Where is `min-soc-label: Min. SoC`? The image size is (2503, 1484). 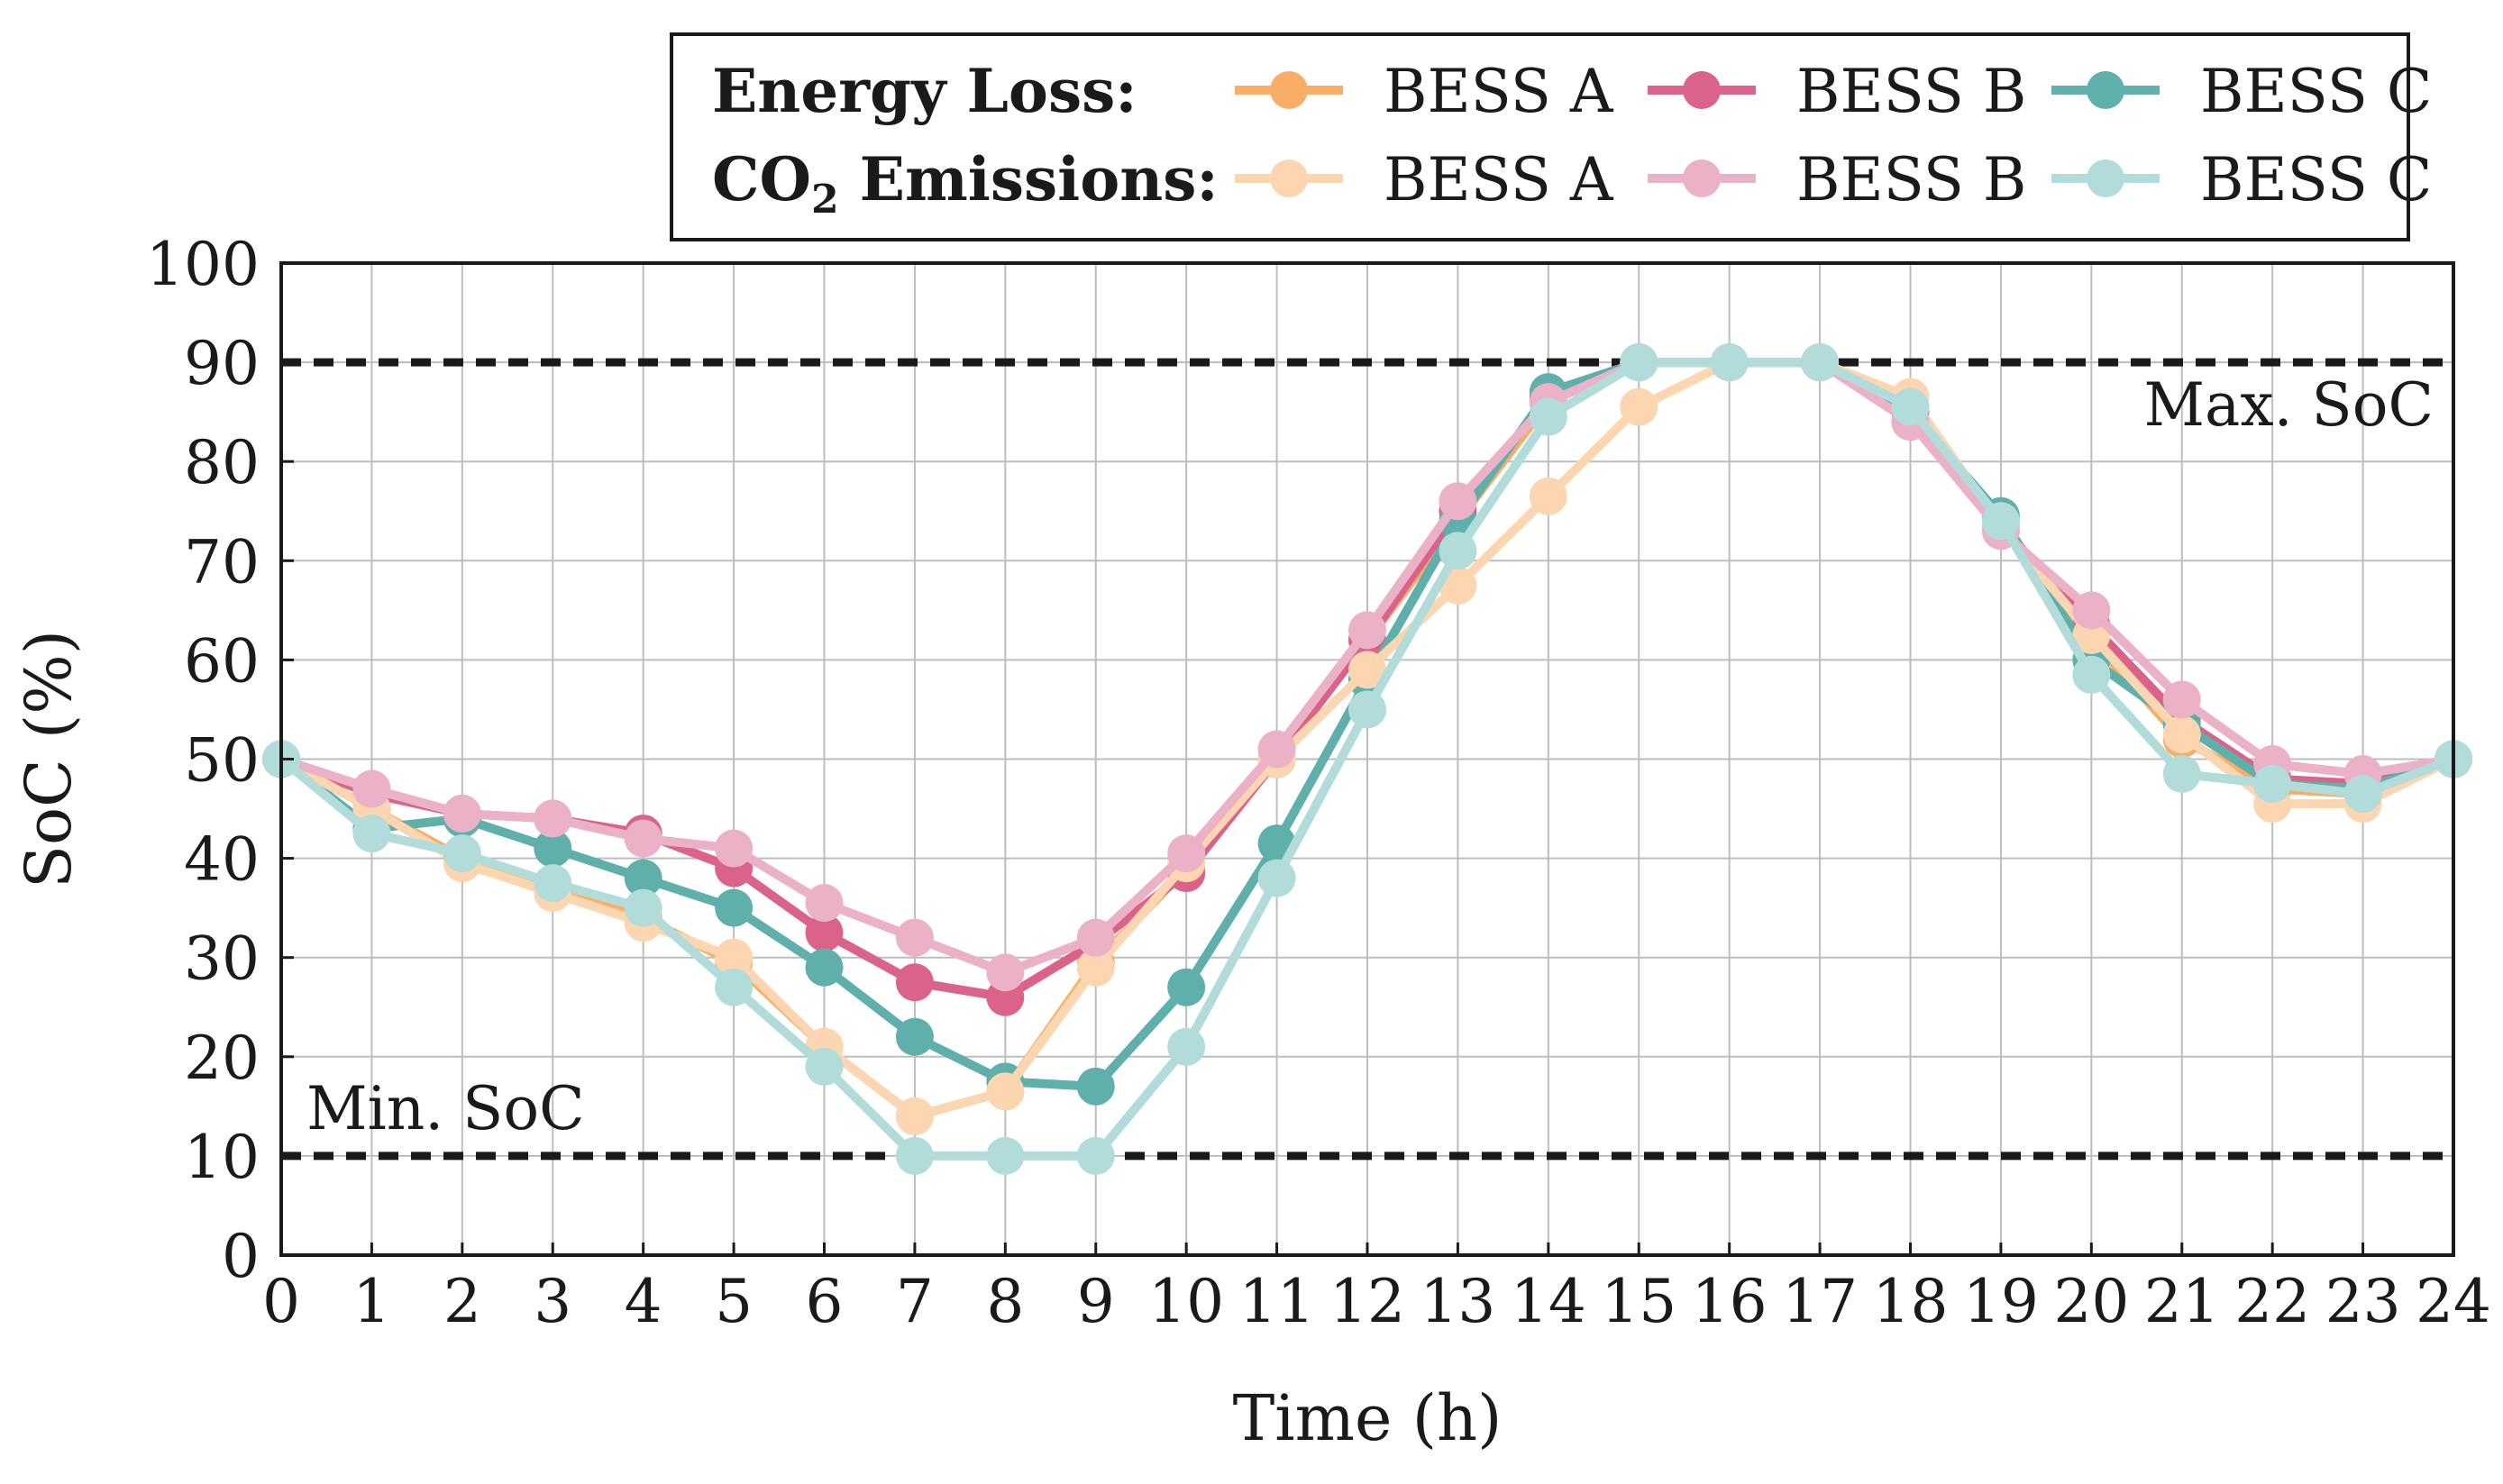
min-soc-label: Min. SoC is located at coordinates (445, 1108).